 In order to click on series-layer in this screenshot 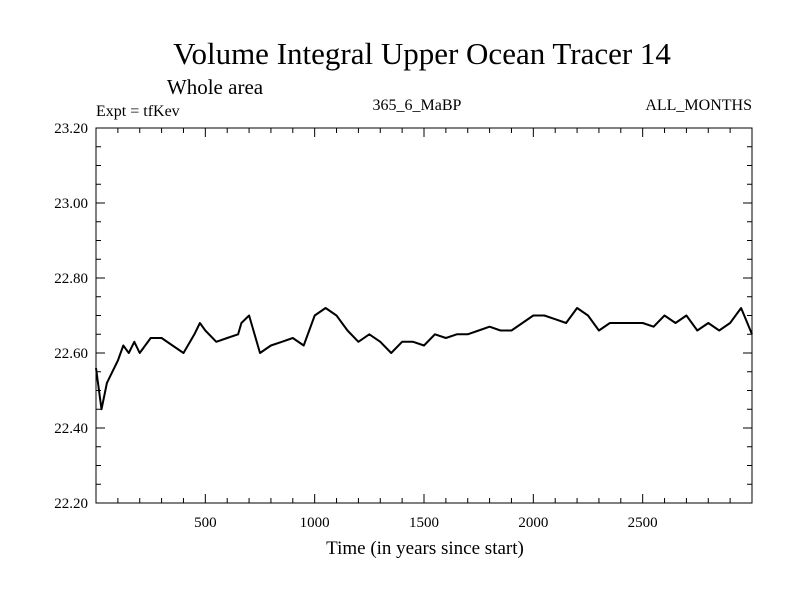, I will do `click(424, 359)`.